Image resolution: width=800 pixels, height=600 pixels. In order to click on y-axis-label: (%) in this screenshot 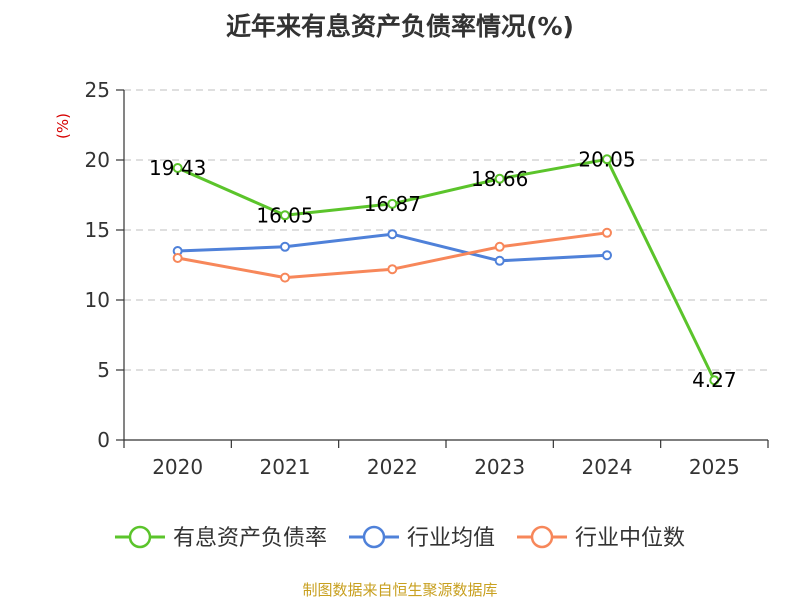, I will do `click(63, 126)`.